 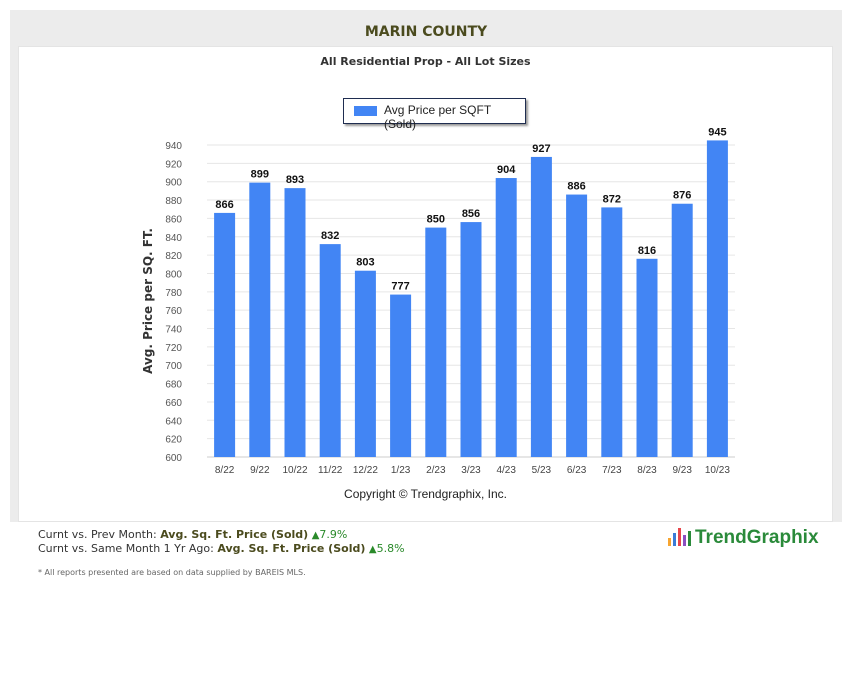 What do you see at coordinates (471, 214) in the screenshot?
I see `data-label: 856` at bounding box center [471, 214].